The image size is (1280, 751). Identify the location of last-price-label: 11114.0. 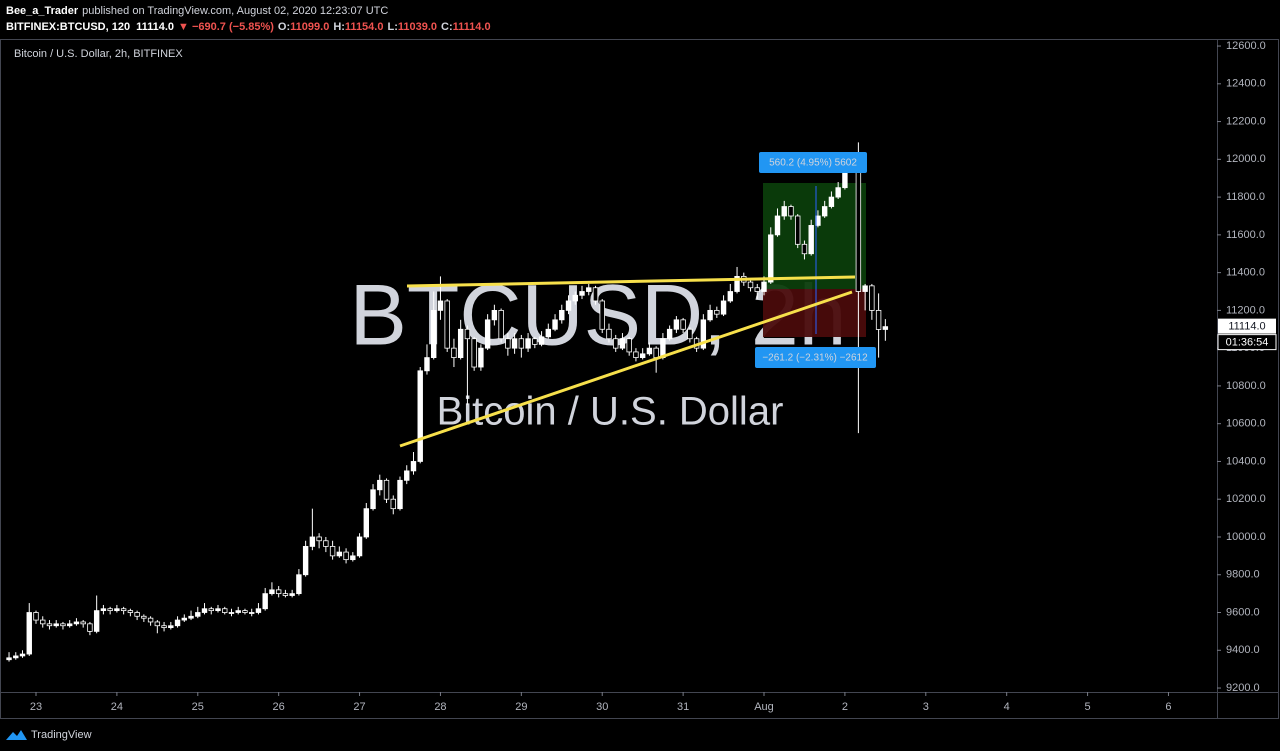
(1246, 327).